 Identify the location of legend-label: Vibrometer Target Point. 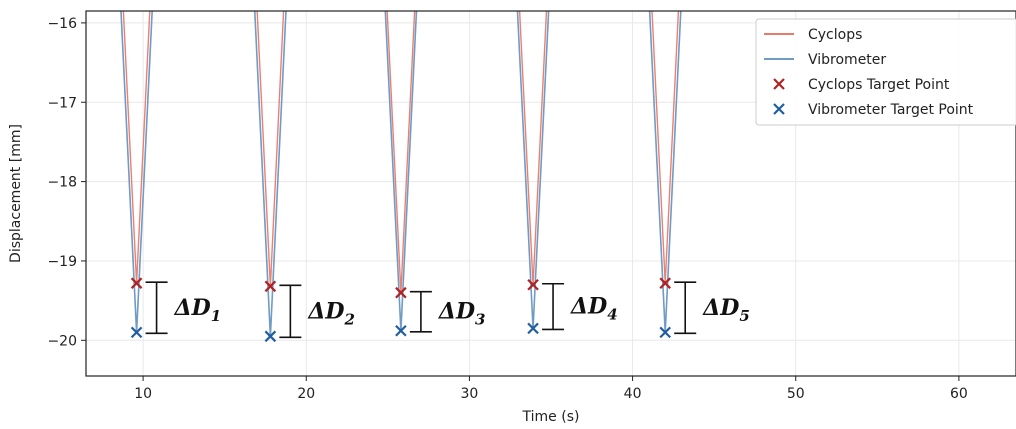
(891, 110).